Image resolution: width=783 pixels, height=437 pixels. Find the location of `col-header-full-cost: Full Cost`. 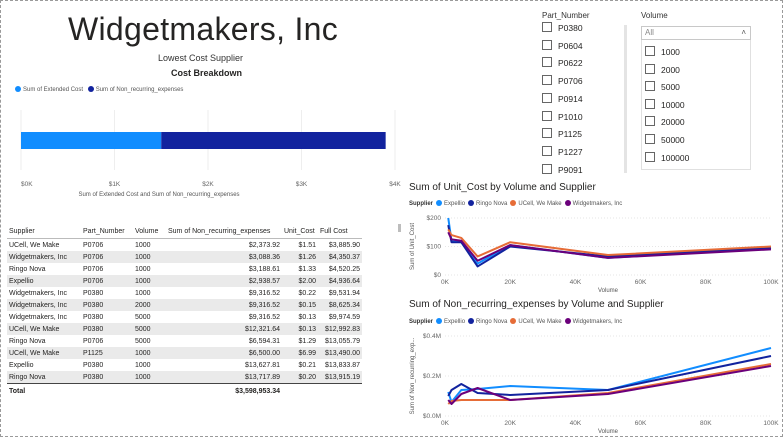

col-header-full-cost: Full Cost is located at coordinates (340, 231).